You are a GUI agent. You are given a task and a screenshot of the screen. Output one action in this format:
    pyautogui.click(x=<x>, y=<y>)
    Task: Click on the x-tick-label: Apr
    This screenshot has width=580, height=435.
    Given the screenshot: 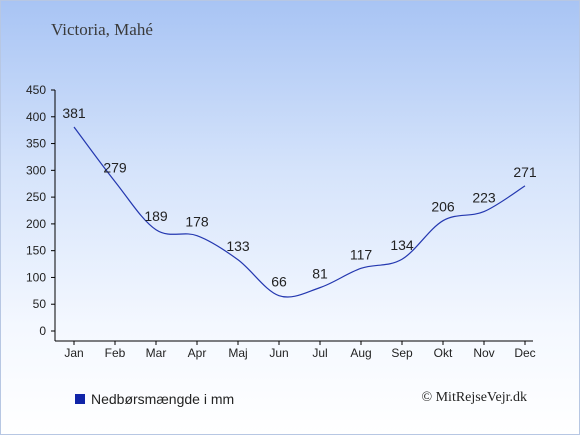 What is the action you would take?
    pyautogui.click(x=197, y=353)
    